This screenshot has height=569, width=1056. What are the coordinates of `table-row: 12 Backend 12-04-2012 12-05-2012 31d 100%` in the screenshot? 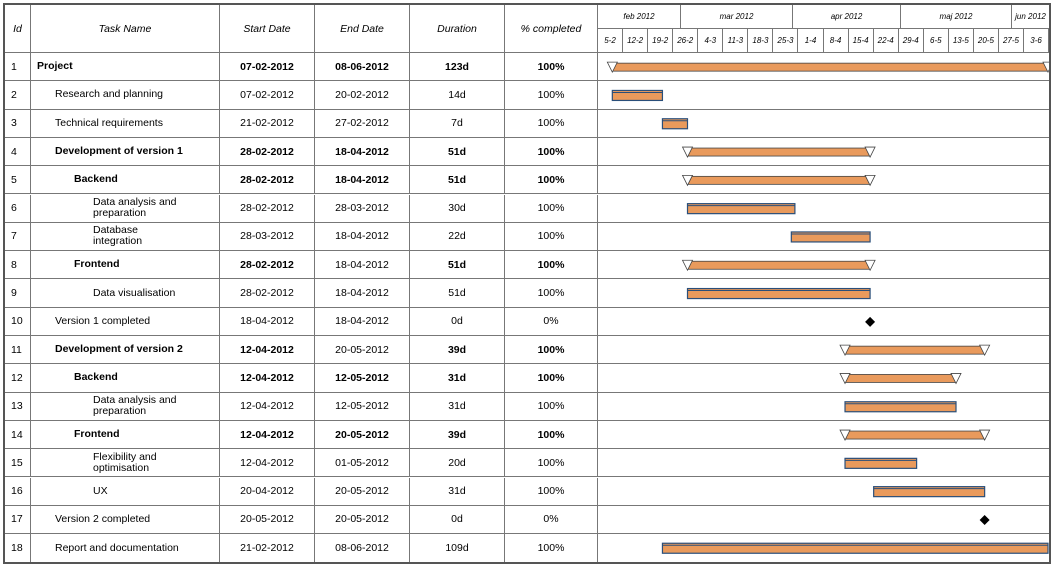 It's located at (527, 378).